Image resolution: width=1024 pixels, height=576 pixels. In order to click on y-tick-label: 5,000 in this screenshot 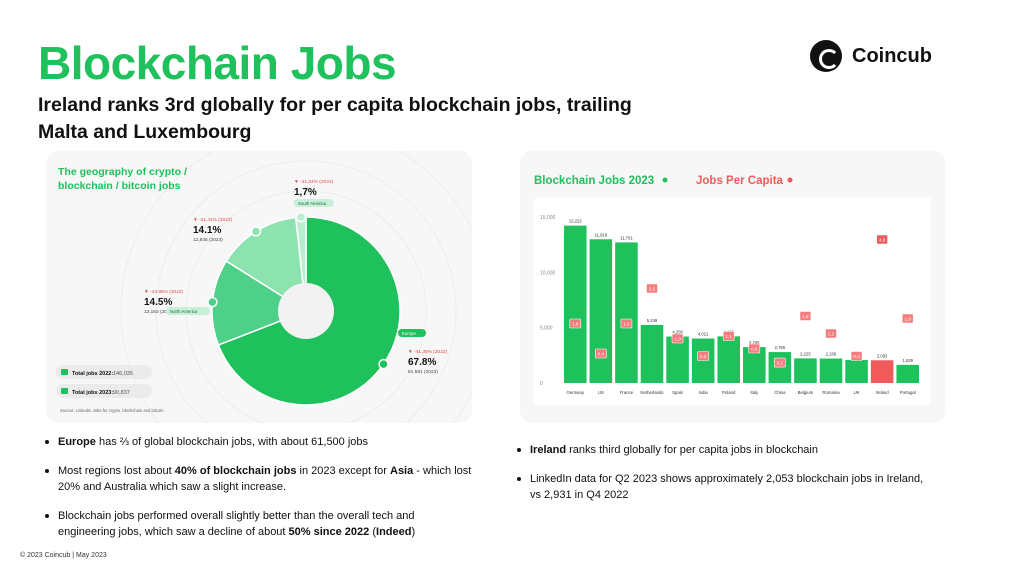, I will do `click(546, 329)`.